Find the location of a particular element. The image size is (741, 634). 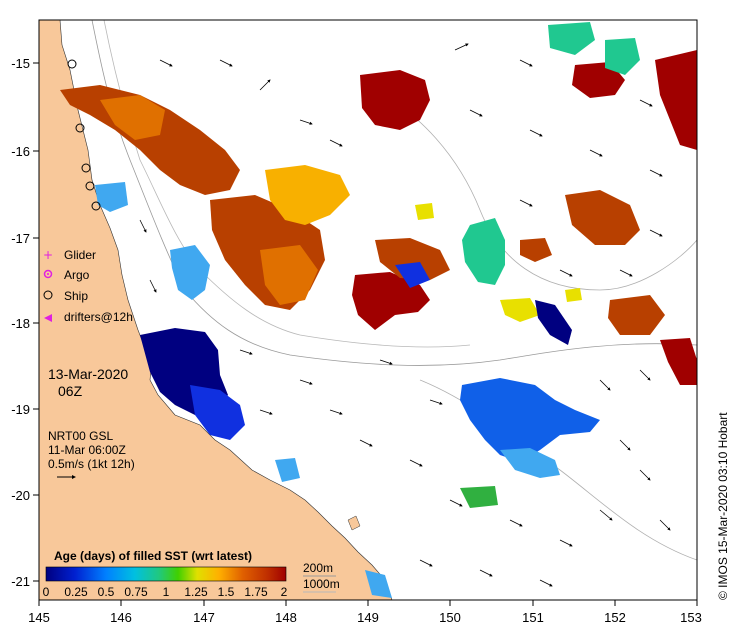

marker-legend: + Glider Argo Ship drifters@12h is located at coordinates (88, 286).